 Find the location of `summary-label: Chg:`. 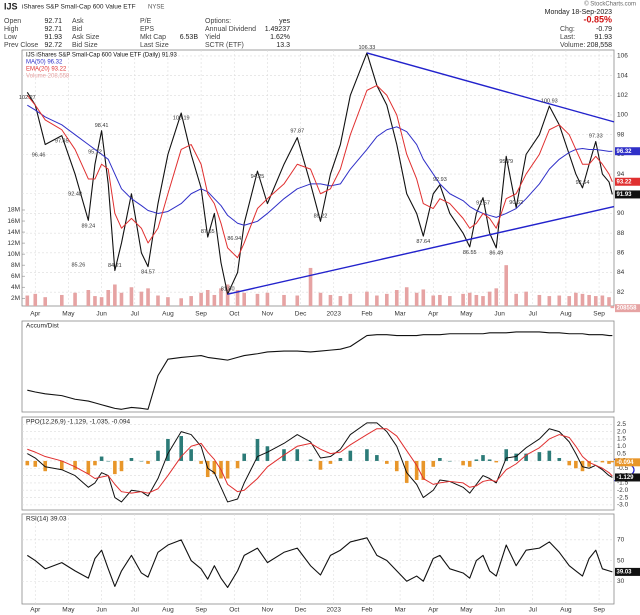

summary-label: Chg: is located at coordinates (567, 29).